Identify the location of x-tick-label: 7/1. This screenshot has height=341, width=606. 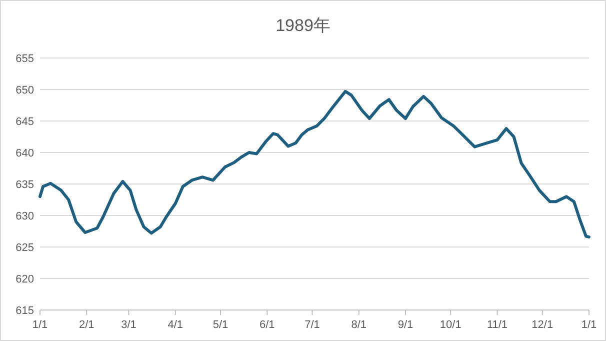
(312, 325).